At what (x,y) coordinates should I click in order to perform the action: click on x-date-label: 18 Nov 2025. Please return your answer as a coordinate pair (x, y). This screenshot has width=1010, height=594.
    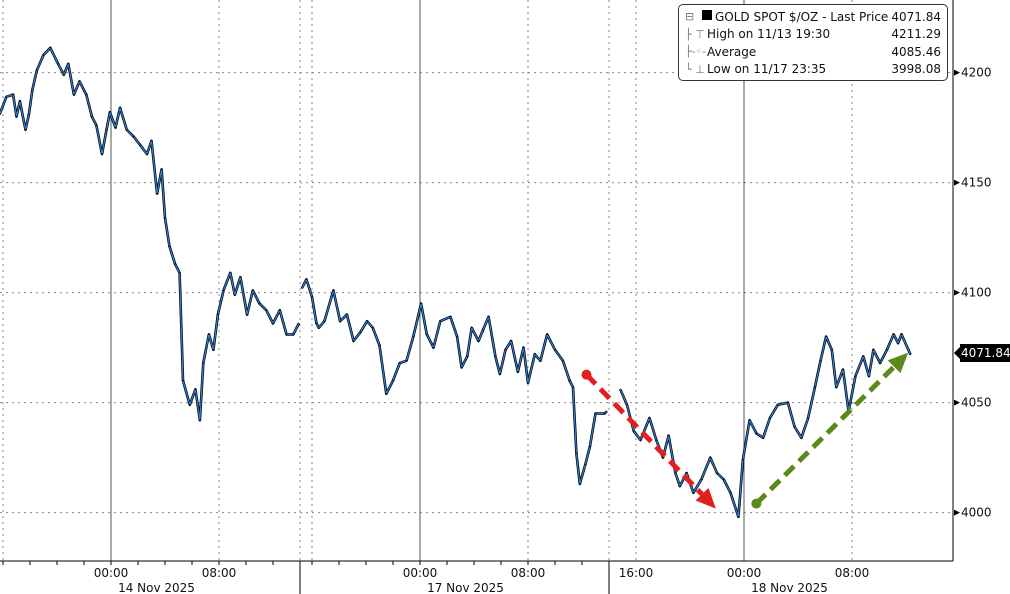
    Looking at the image, I should click on (789, 587).